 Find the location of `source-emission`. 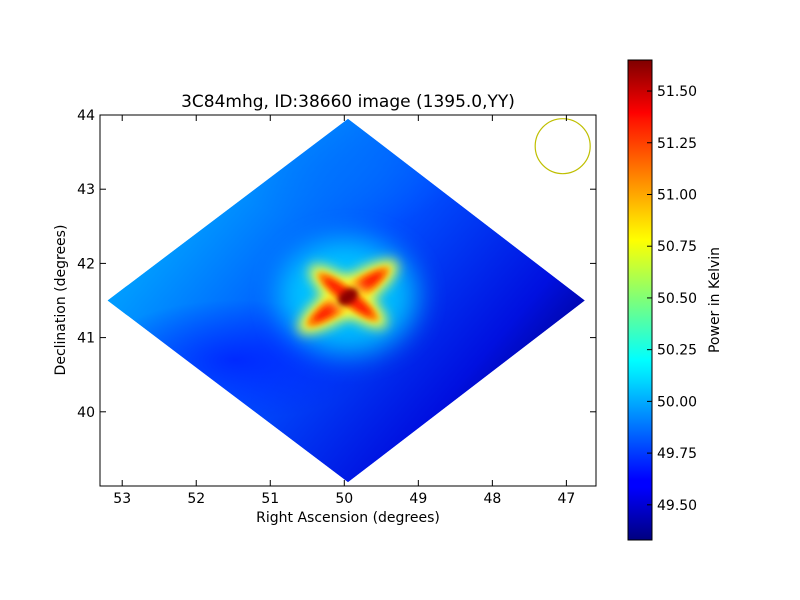

source-emission is located at coordinates (348, 296).